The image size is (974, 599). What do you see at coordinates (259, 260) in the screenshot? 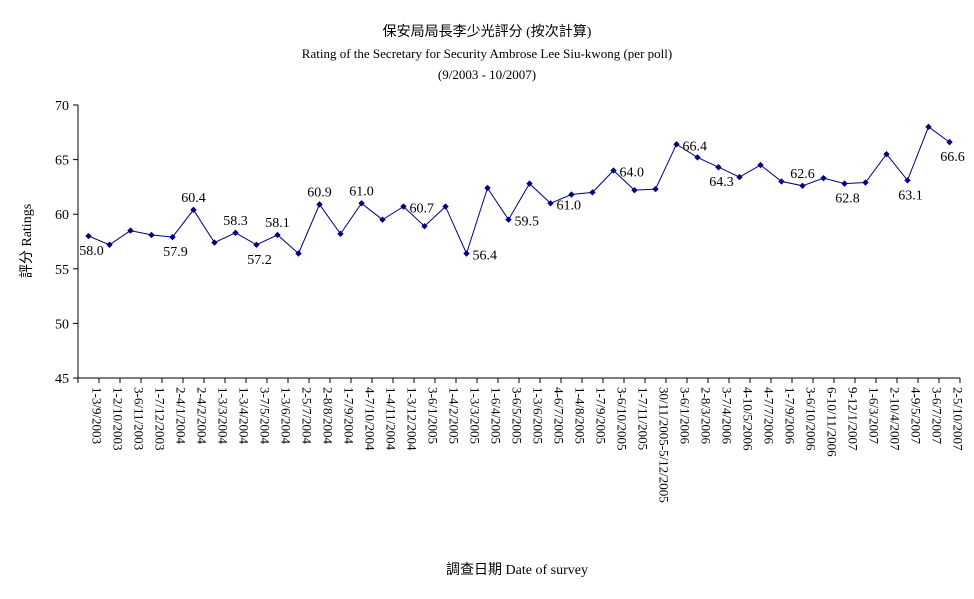
I see `data-label: 57.2` at bounding box center [259, 260].